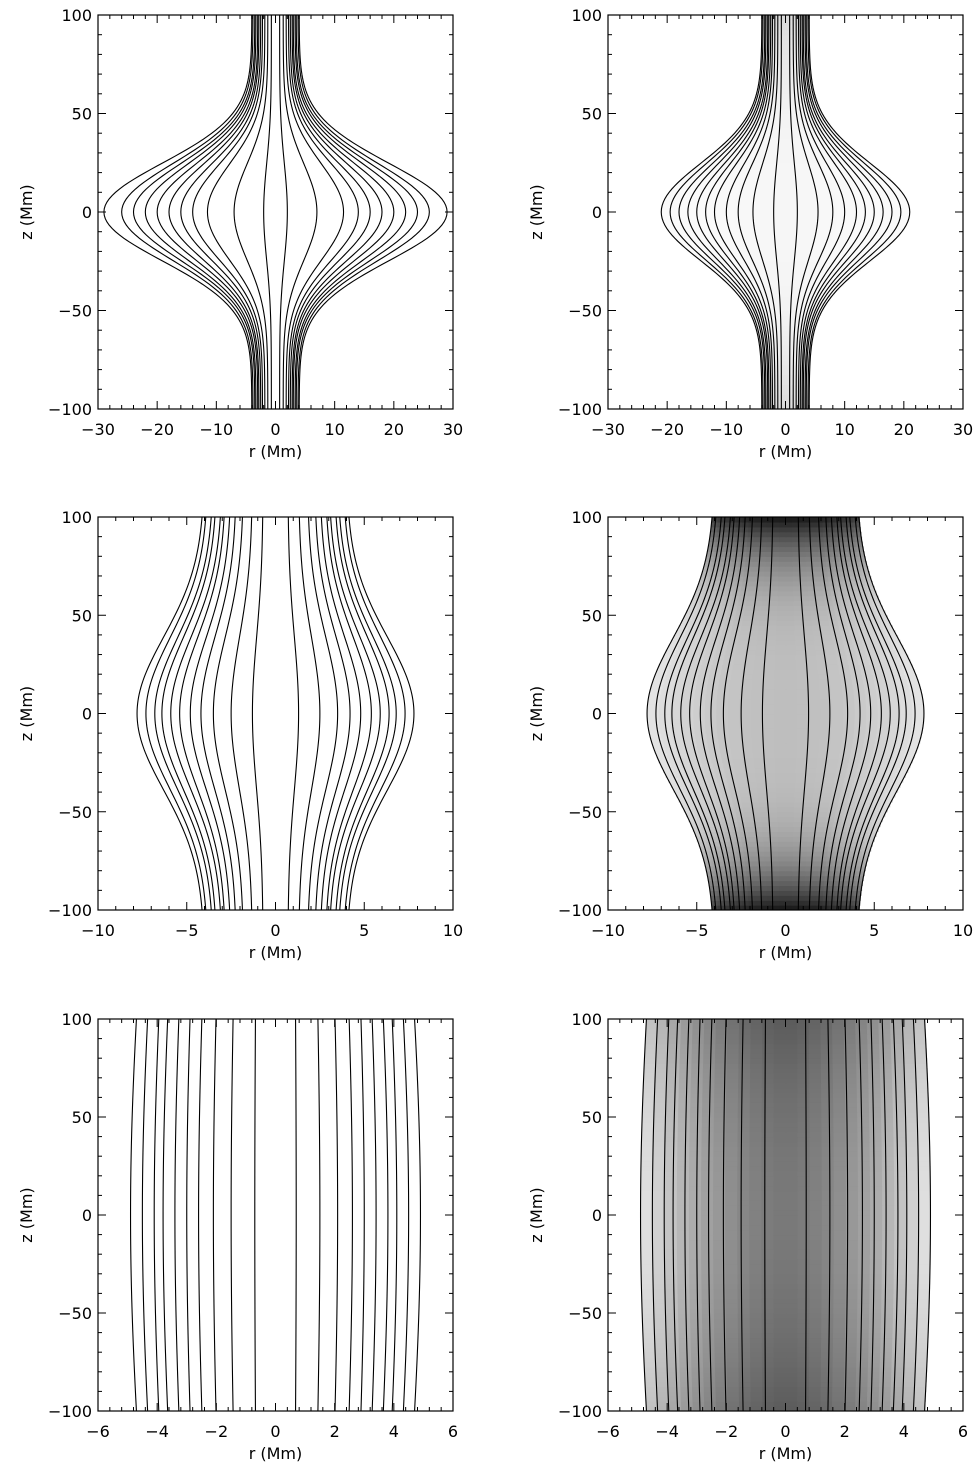 The image size is (976, 1468). Describe the element at coordinates (786, 952) in the screenshot. I see `x-axis-label: r (Mm)` at that location.